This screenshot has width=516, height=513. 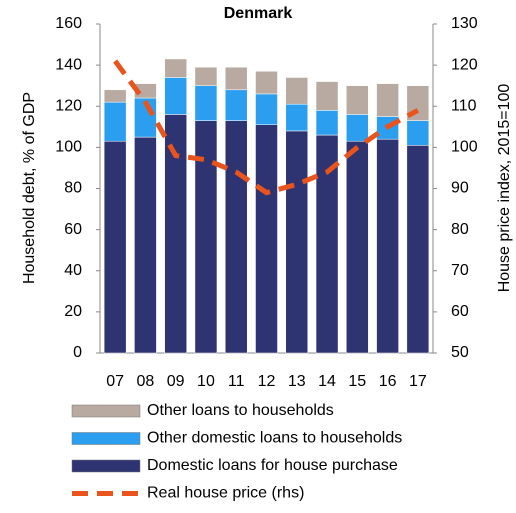 I want to click on legend-label: Other domestic loans to households, so click(x=274, y=438).